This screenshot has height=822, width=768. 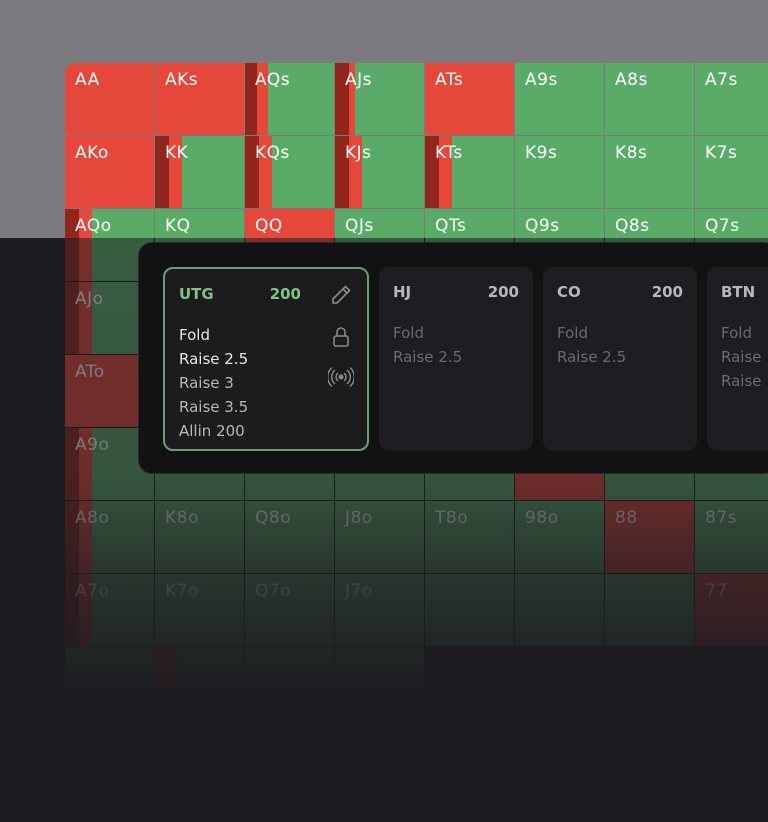 What do you see at coordinates (92, 153) in the screenshot?
I see `hand-label: AKo` at bounding box center [92, 153].